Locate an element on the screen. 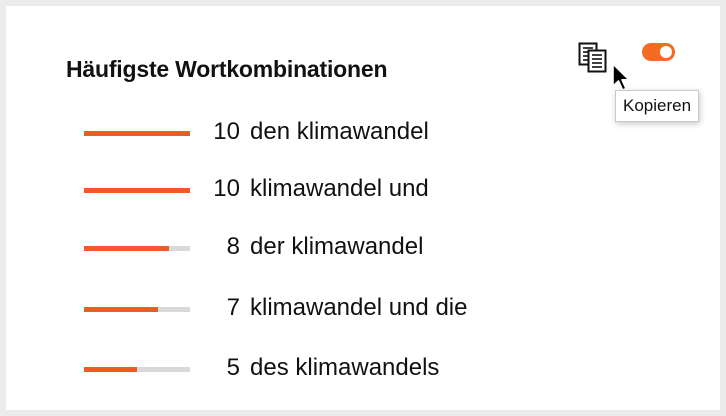 The height and width of the screenshot is (416, 726). list-item: 5 des klimawandels is located at coordinates (384, 368).